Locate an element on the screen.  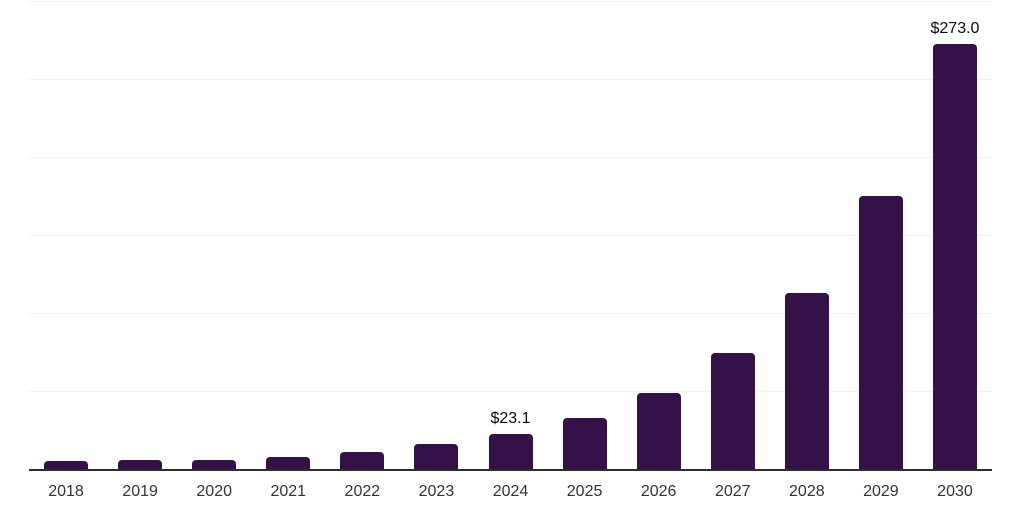
bar-column-2025 is located at coordinates (585, 236).